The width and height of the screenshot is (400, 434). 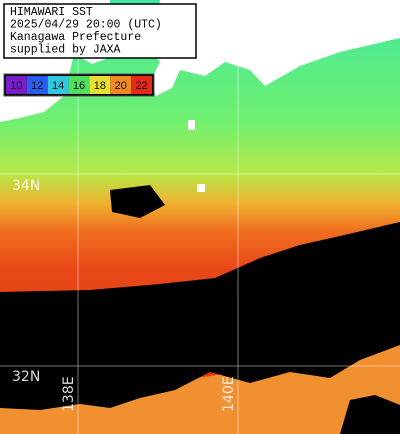 What do you see at coordinates (69, 394) in the screenshot?
I see `lon-label: 138E` at bounding box center [69, 394].